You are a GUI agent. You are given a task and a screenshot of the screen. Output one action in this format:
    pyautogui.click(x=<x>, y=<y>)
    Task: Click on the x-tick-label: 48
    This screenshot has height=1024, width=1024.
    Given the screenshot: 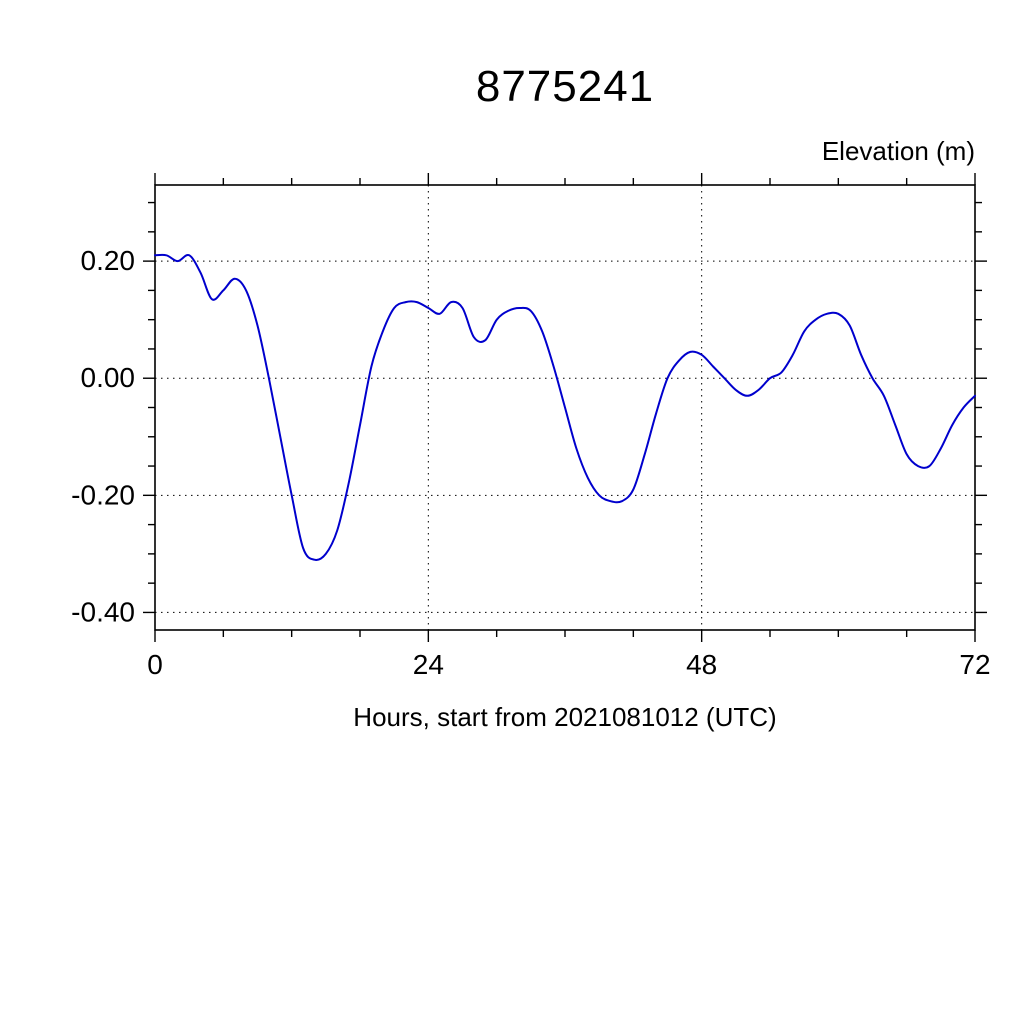 What is the action you would take?
    pyautogui.click(x=701, y=664)
    